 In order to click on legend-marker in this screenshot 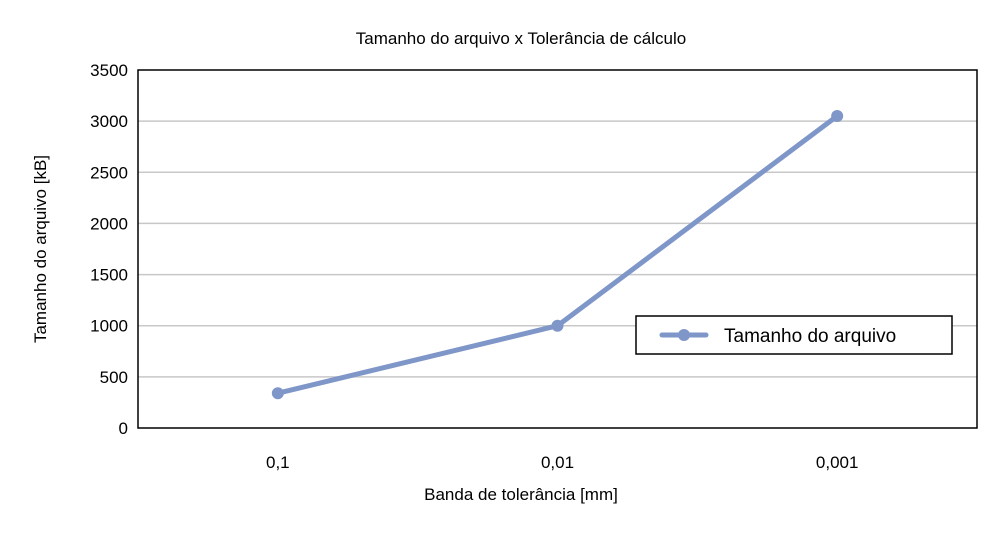, I will do `click(684, 335)`.